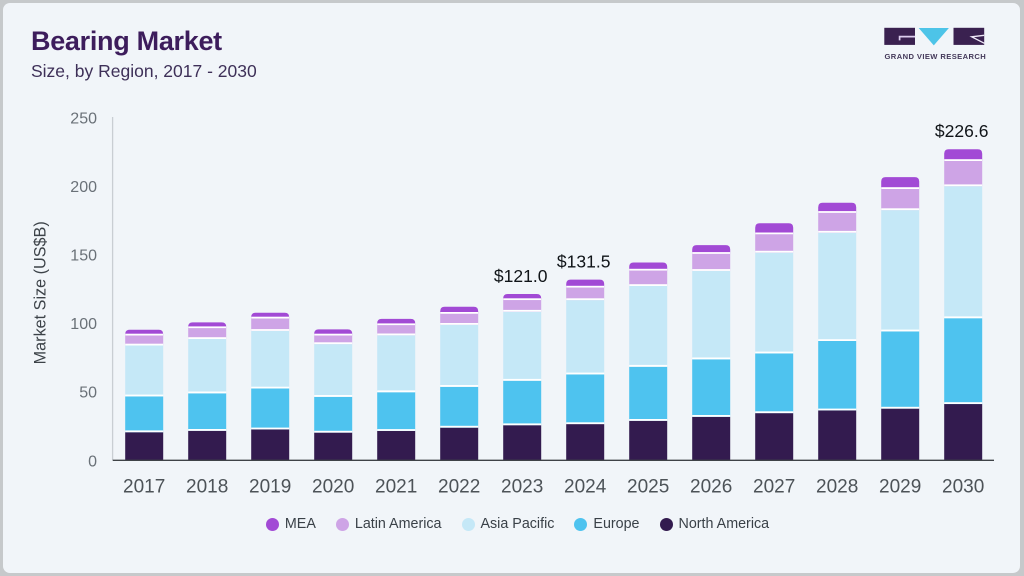 The image size is (1024, 576). Describe the element at coordinates (207, 487) in the screenshot. I see `svg-text: 2018` at that location.